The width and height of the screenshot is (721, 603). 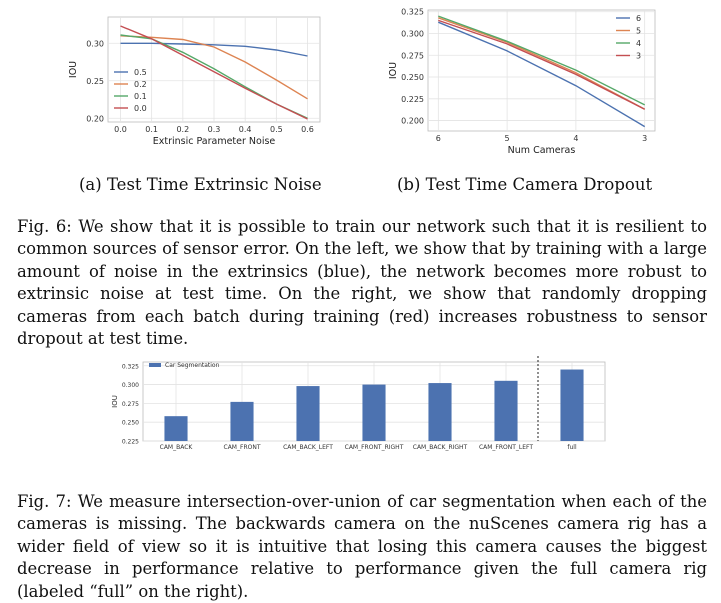 What do you see at coordinates (140, 84) in the screenshot?
I see `chart-a-legend-label: 0.2` at bounding box center [140, 84].